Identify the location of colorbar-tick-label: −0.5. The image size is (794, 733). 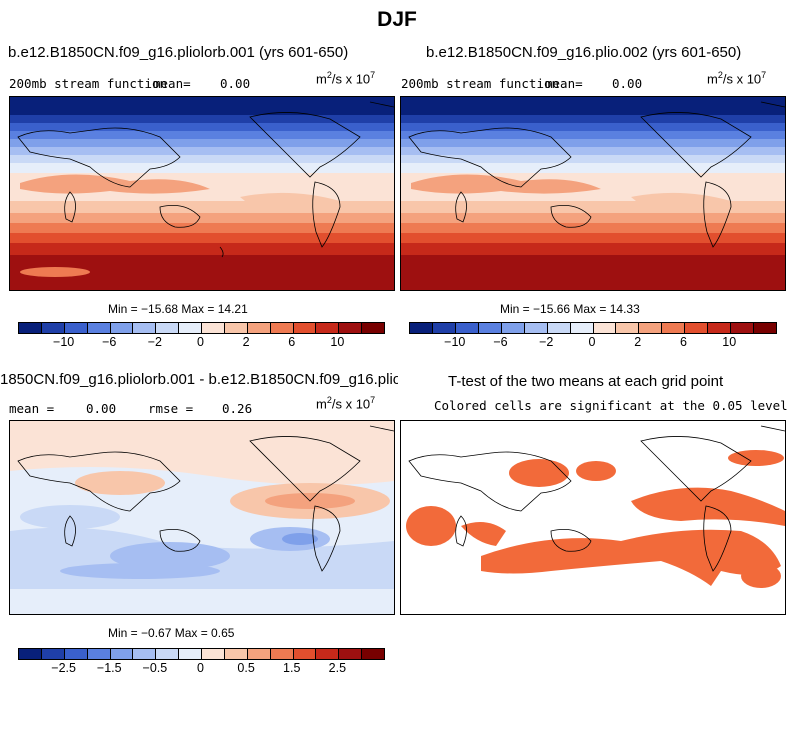
(155, 668).